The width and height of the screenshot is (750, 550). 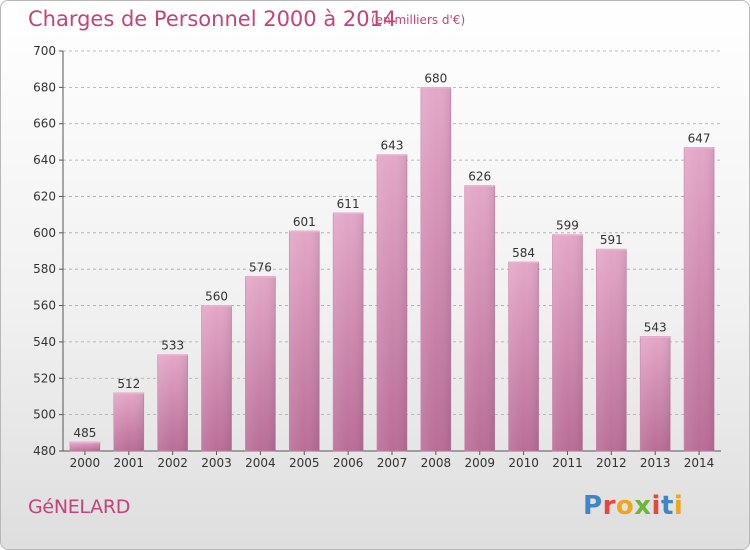 What do you see at coordinates (418, 20) in the screenshot?
I see `chart-unit: (en milliers d'€)` at bounding box center [418, 20].